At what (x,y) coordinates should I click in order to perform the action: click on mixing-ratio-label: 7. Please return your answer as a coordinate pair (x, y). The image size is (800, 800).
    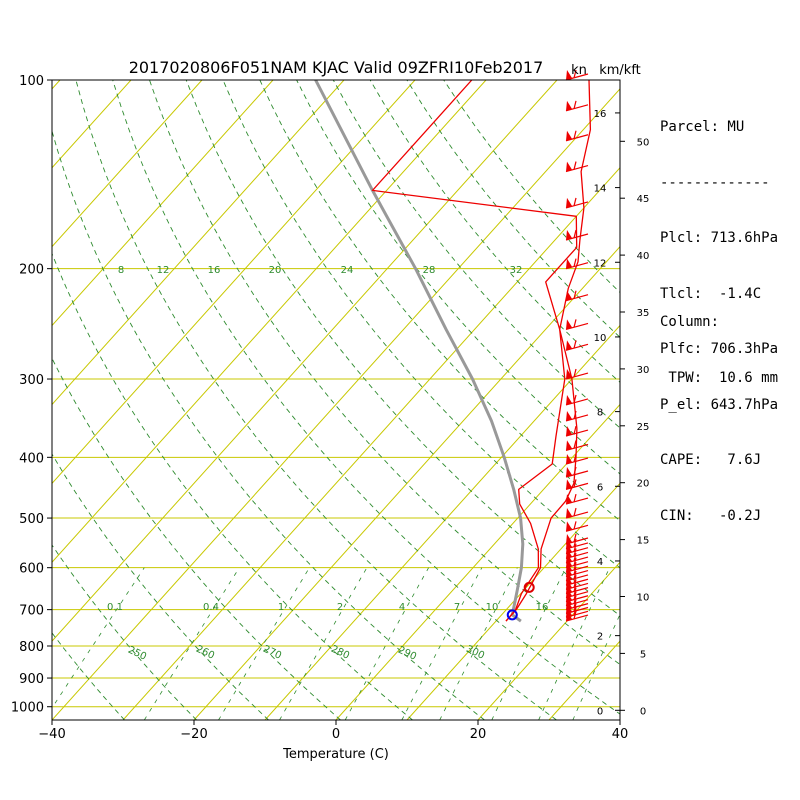
    Looking at the image, I should click on (457, 607).